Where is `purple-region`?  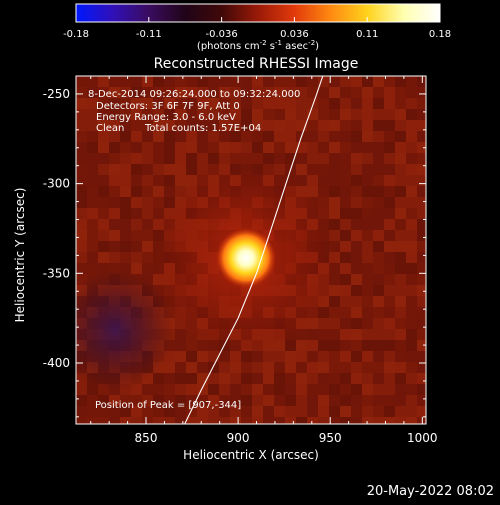 purple-region is located at coordinates (124, 330).